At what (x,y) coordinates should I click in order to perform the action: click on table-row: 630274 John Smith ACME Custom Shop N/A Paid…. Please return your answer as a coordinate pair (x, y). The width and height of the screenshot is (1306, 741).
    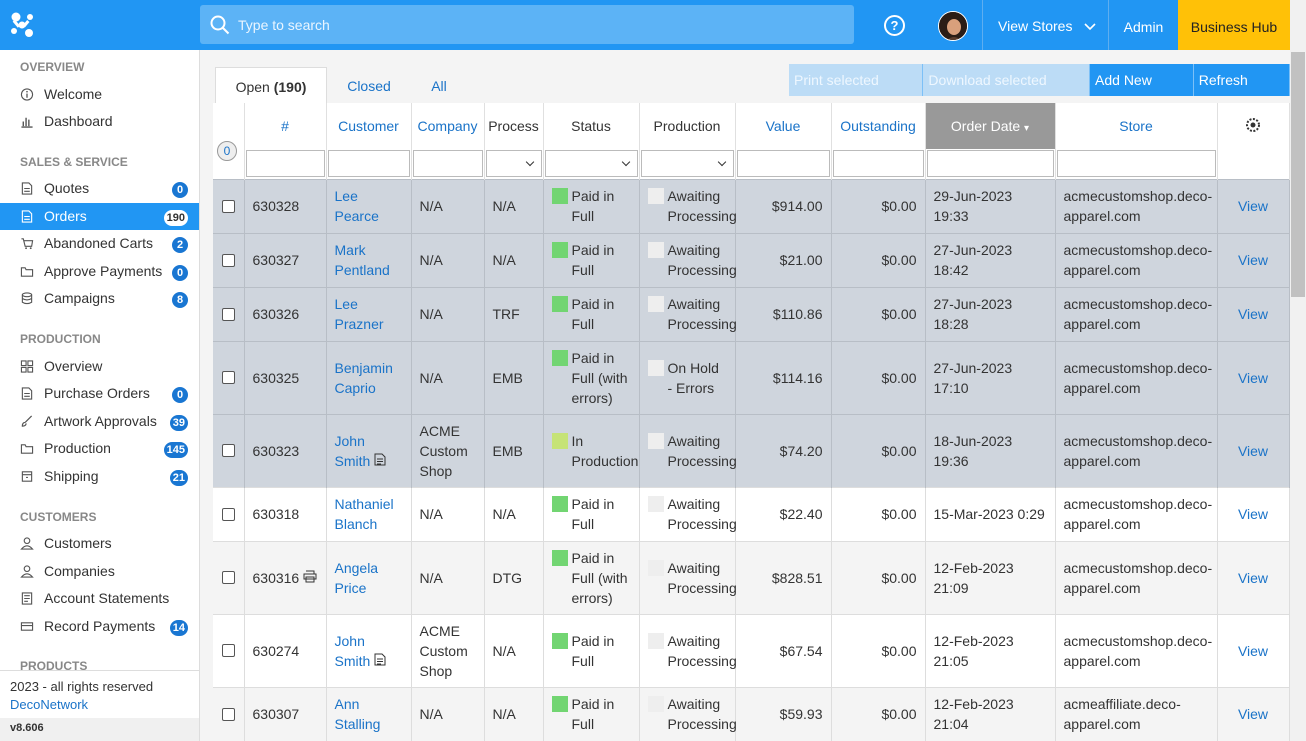
    Looking at the image, I should click on (751, 650).